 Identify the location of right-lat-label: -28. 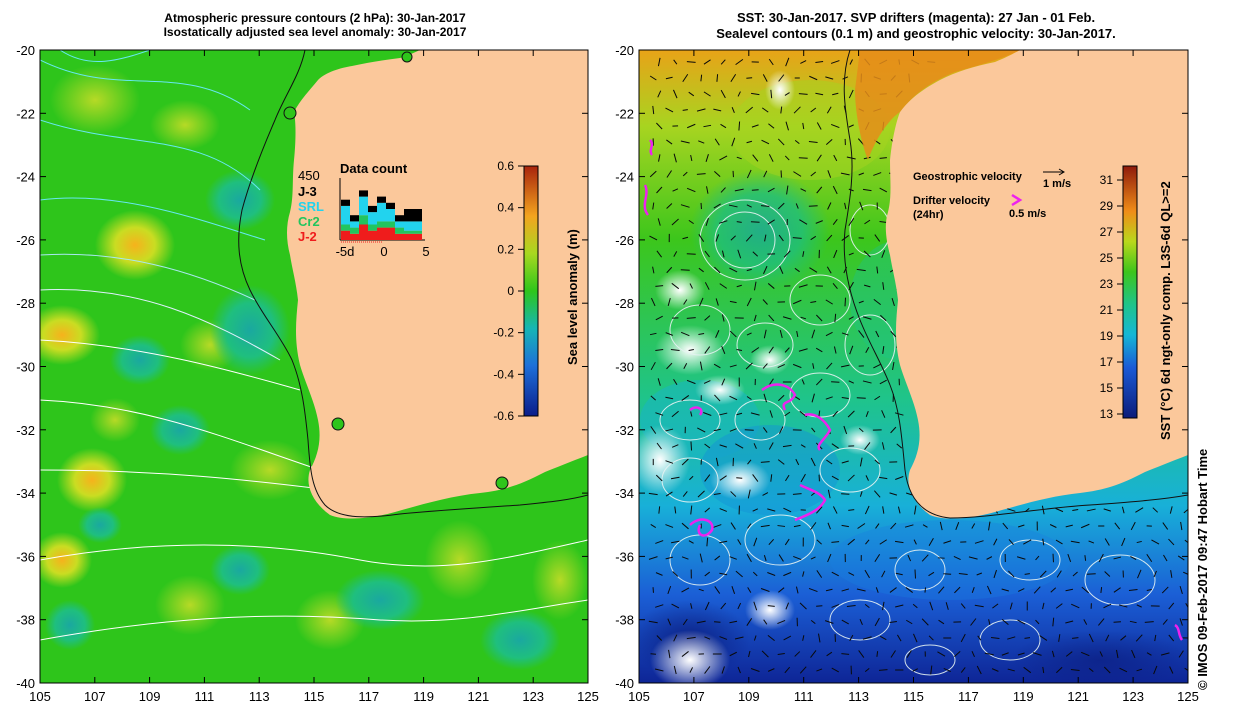
(624, 303).